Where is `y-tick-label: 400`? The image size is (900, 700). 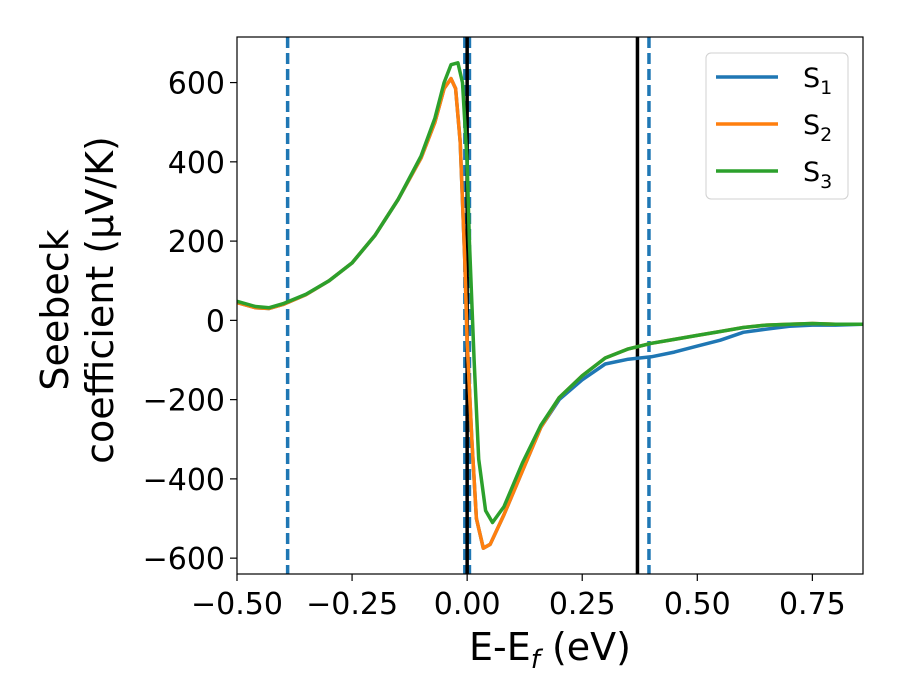
y-tick-label: 400 is located at coordinates (196, 163).